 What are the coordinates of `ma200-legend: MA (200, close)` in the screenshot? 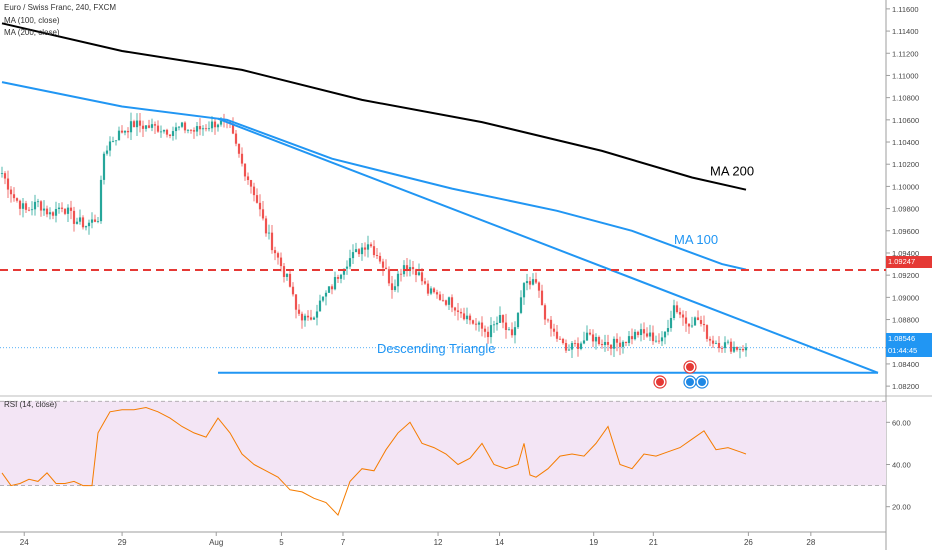 It's located at (32, 32).